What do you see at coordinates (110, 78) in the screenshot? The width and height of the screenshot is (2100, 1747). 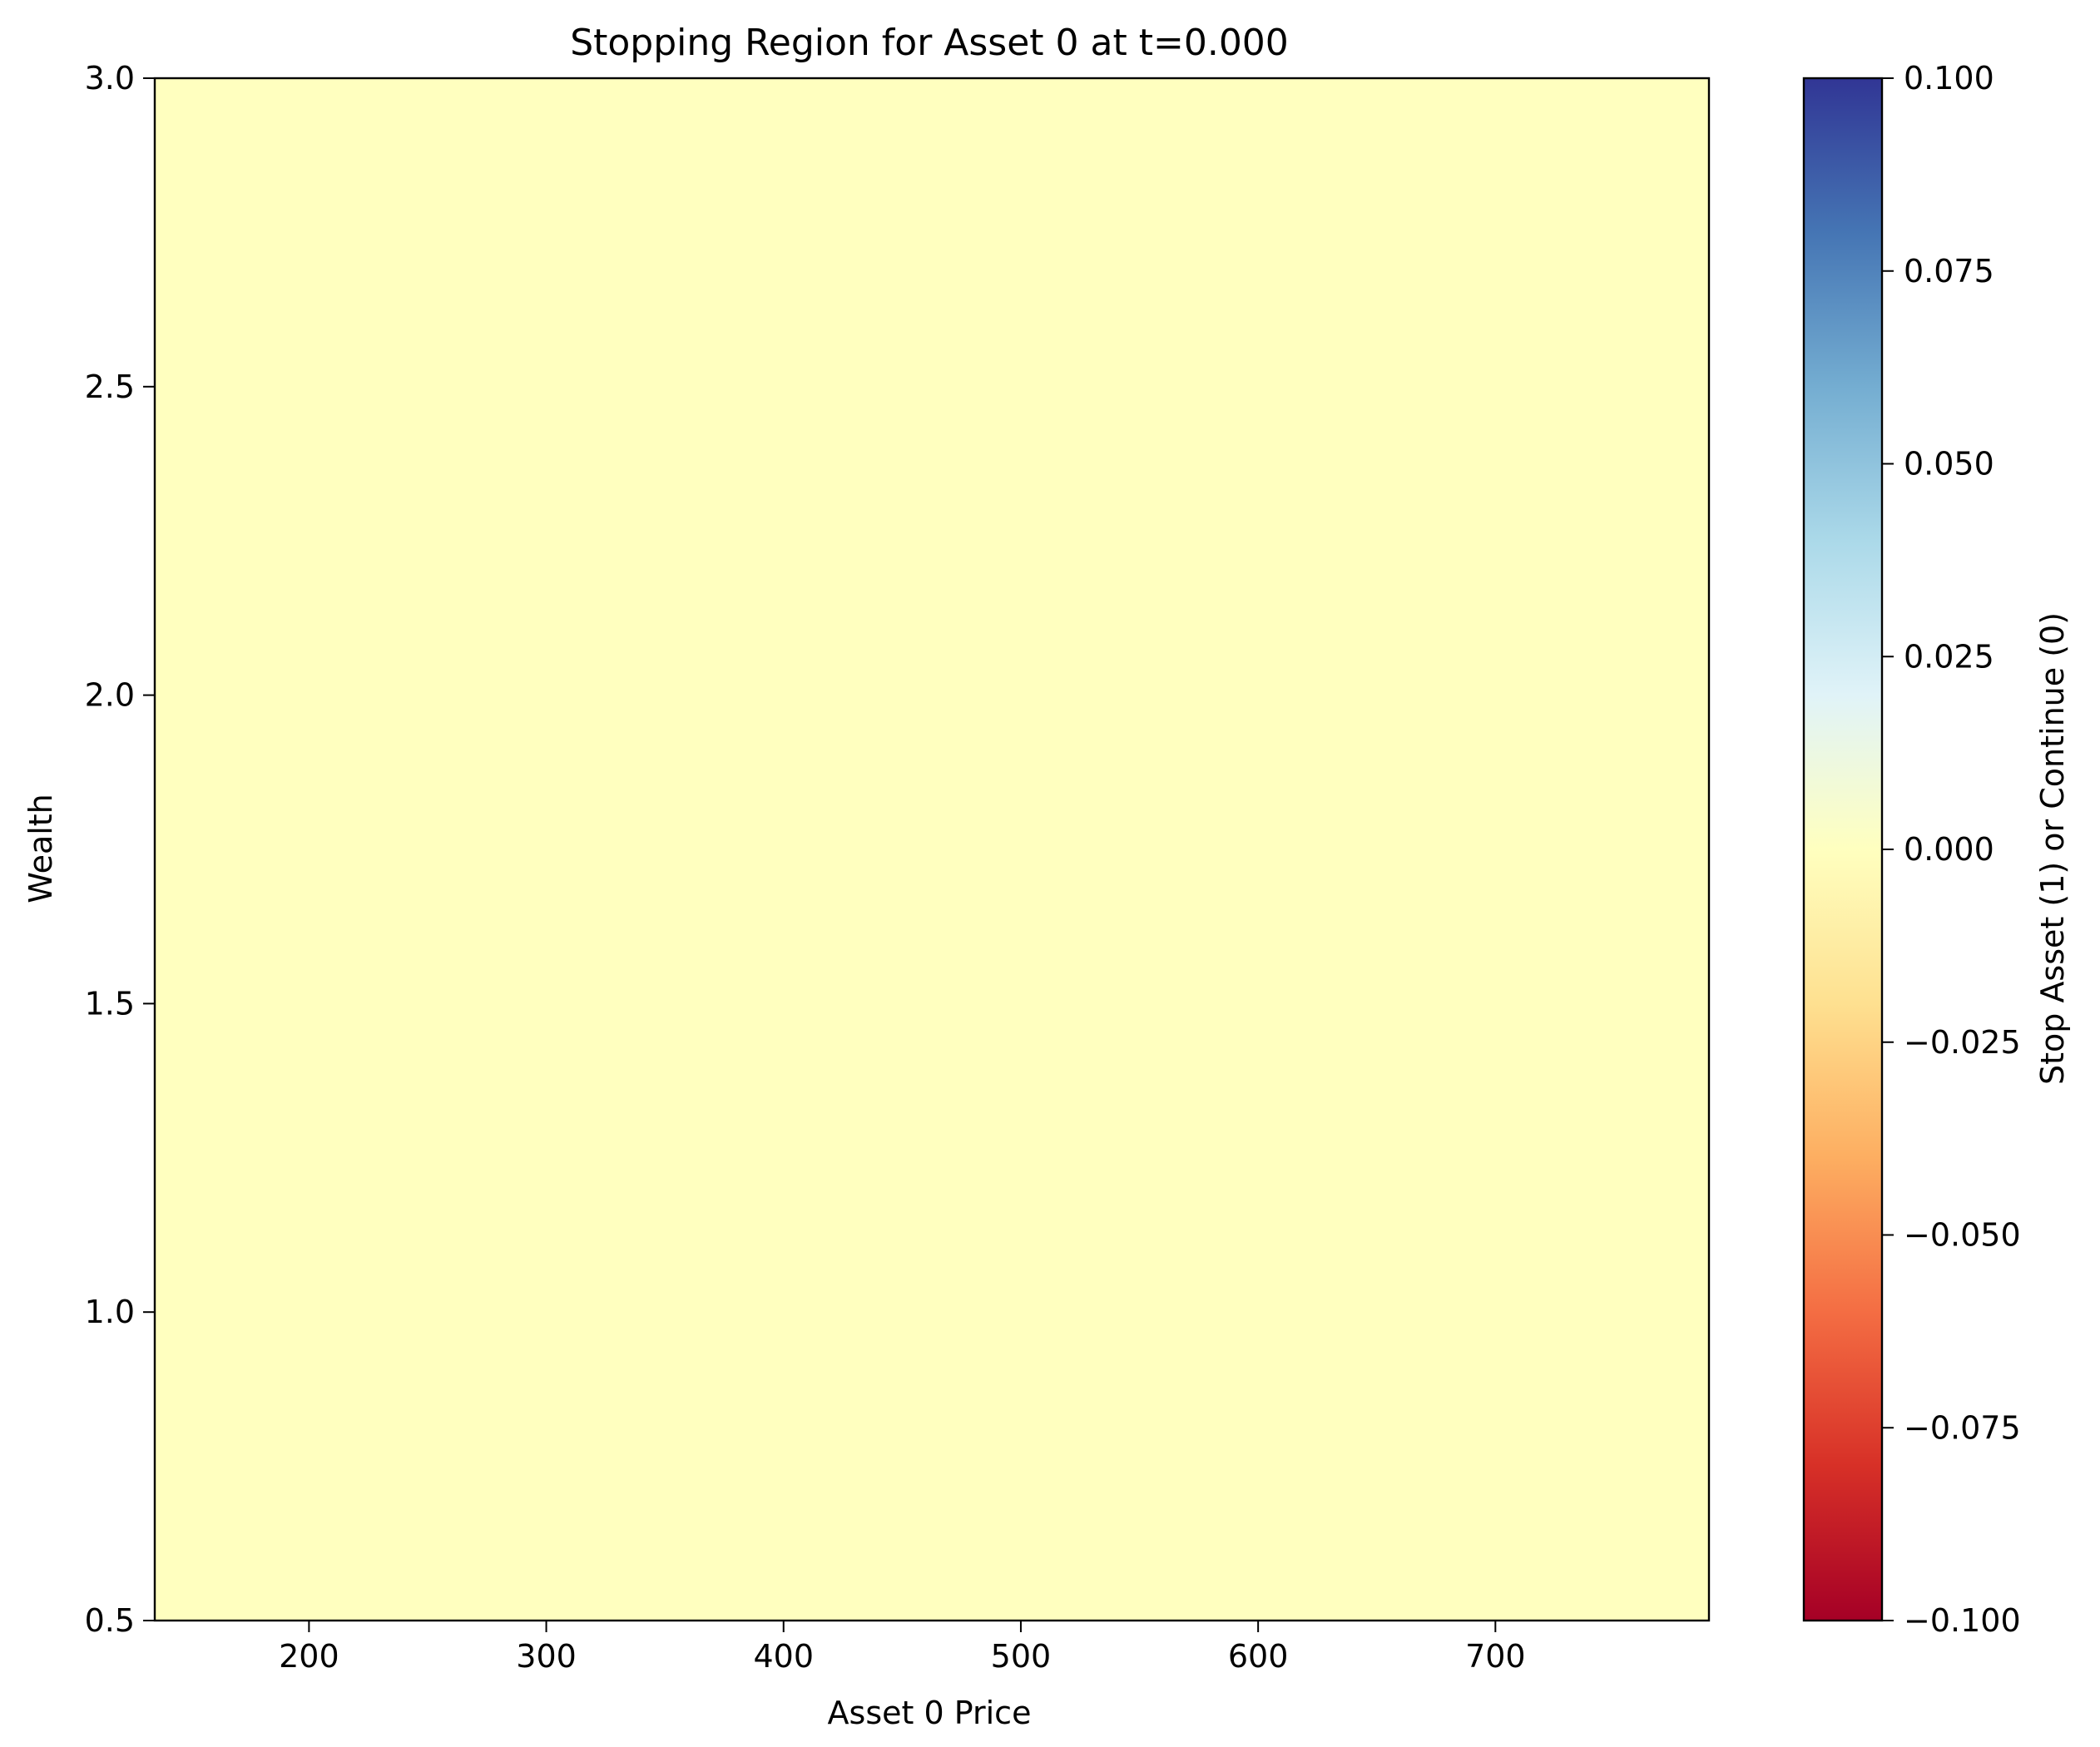 I see `y-tick-label: 3.0` at bounding box center [110, 78].